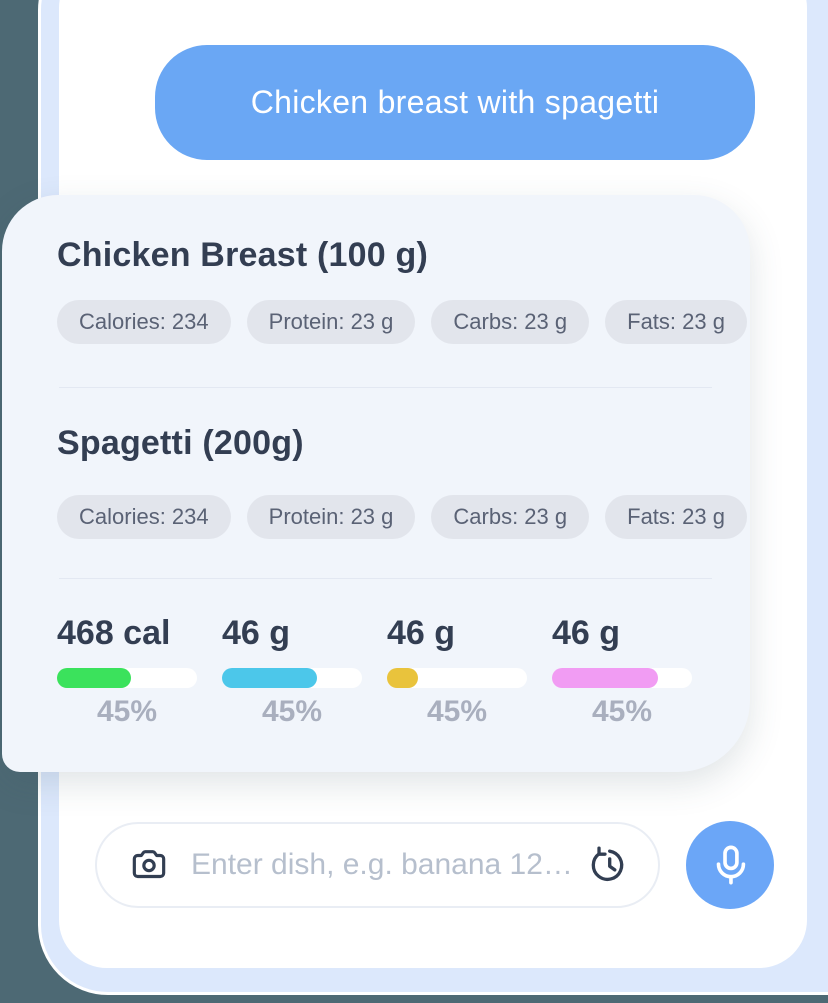 The height and width of the screenshot is (1003, 828). I want to click on total-calories-column: 468 cal 45%, so click(127, 672).